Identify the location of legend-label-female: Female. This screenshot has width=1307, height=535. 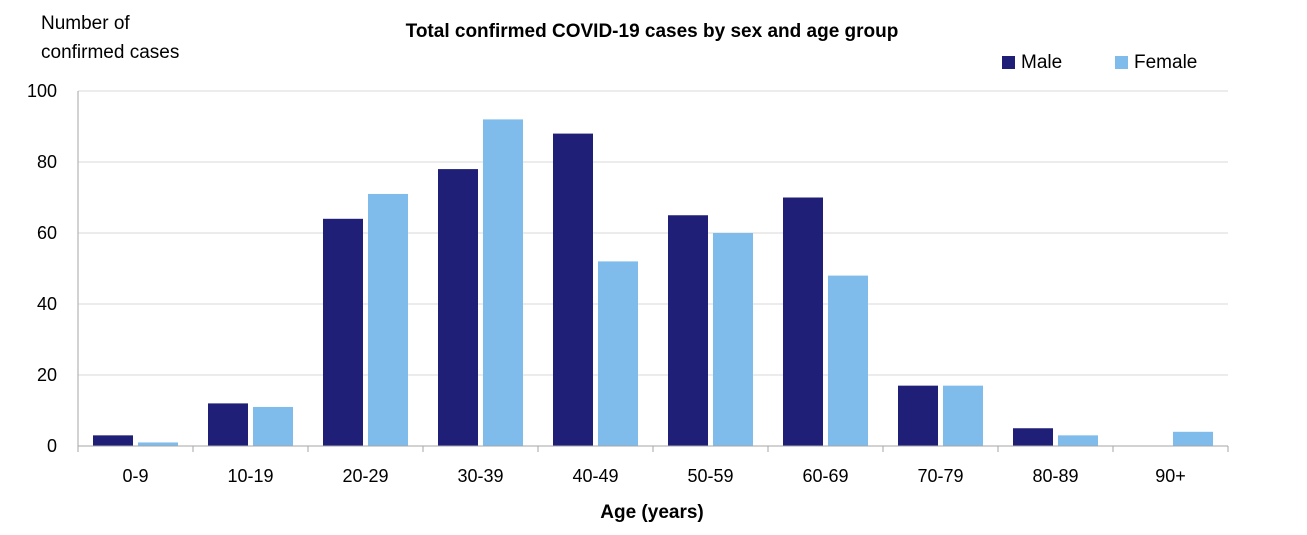
(1165, 62).